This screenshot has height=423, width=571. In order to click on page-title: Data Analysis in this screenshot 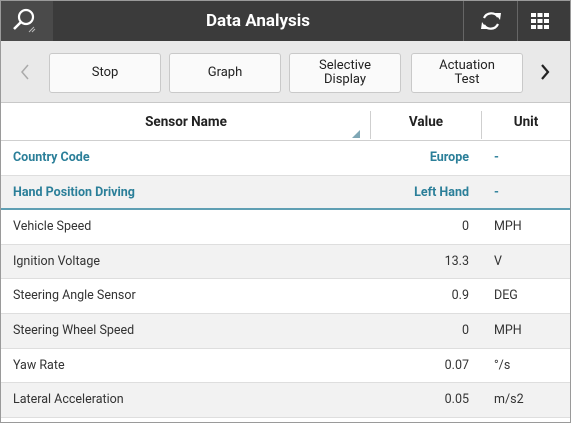, I will do `click(258, 21)`.